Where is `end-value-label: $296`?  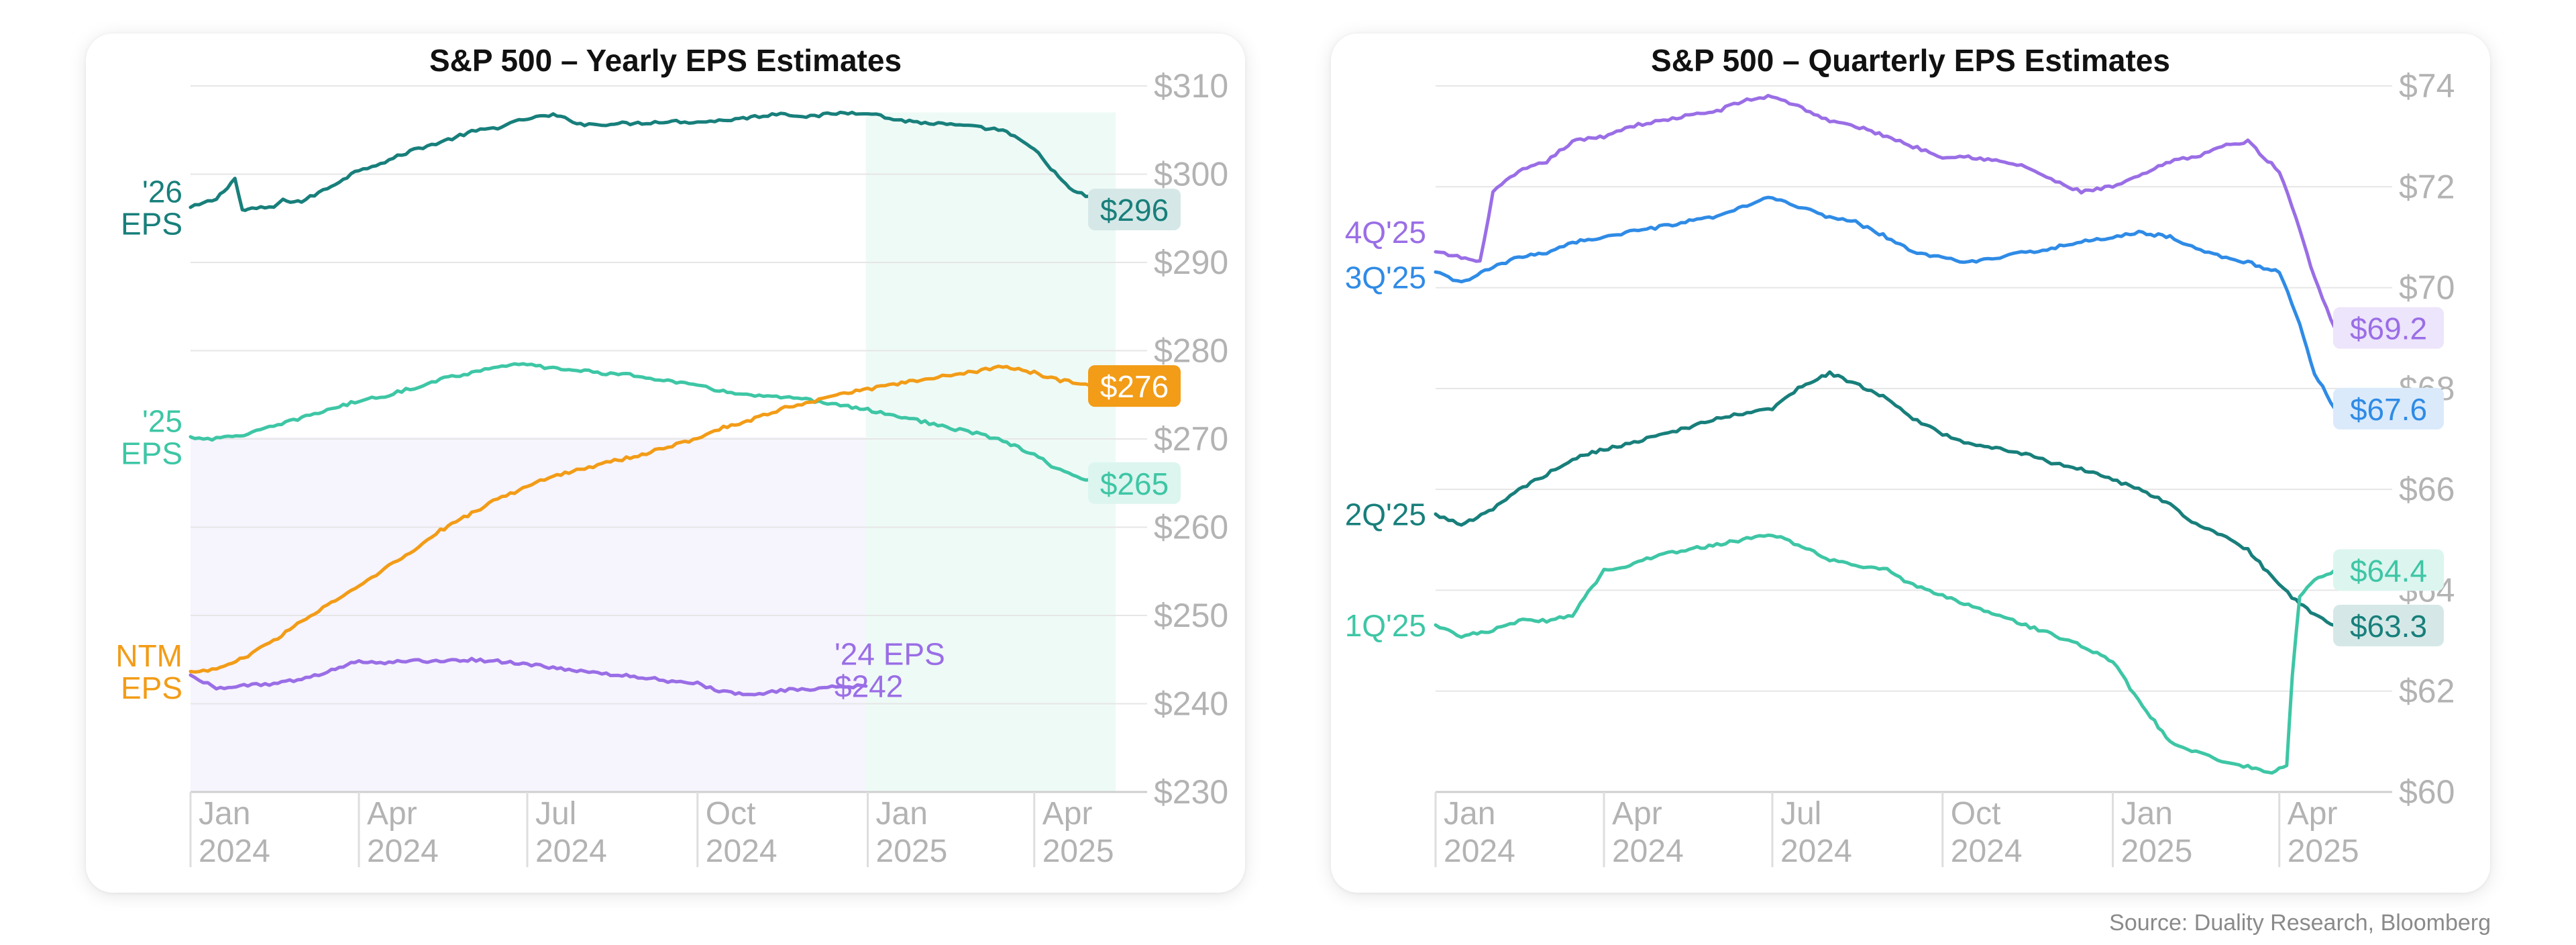 end-value-label: $296 is located at coordinates (1134, 210).